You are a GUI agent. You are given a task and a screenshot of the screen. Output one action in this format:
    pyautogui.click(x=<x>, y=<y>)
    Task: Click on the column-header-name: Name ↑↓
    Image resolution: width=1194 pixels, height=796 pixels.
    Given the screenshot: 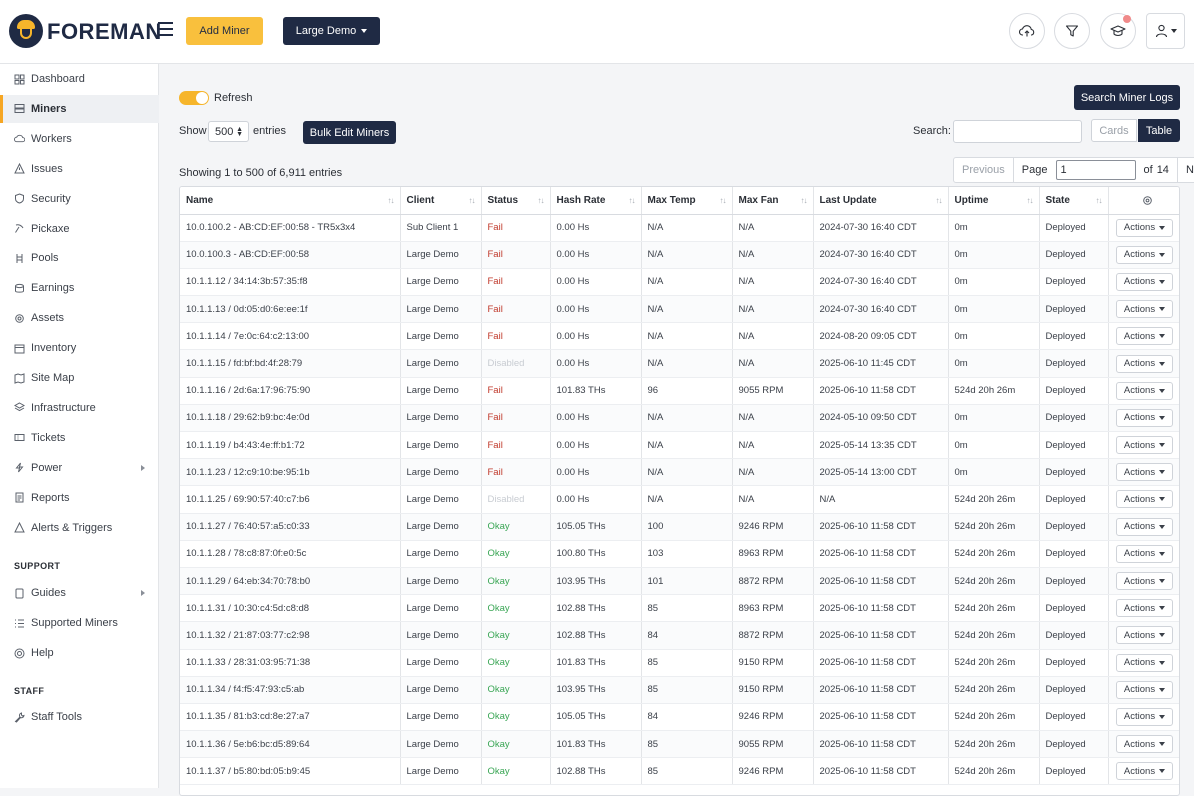 What is the action you would take?
    pyautogui.click(x=290, y=201)
    